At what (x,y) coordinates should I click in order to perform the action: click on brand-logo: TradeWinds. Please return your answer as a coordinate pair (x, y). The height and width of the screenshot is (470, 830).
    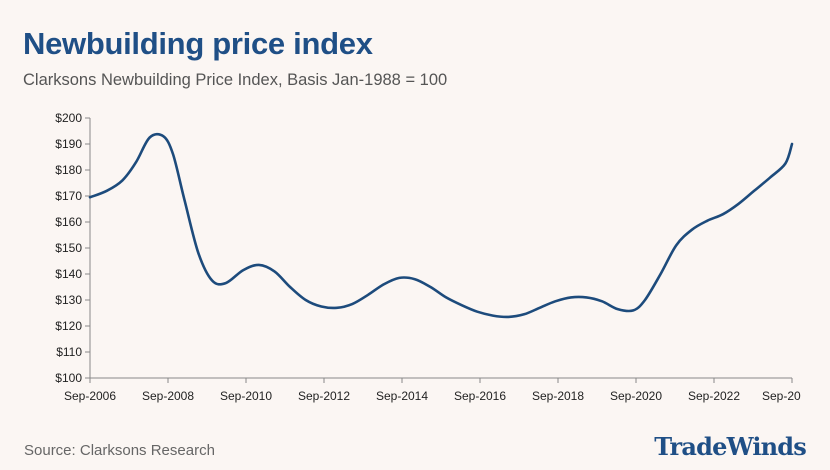
    Looking at the image, I should click on (730, 446).